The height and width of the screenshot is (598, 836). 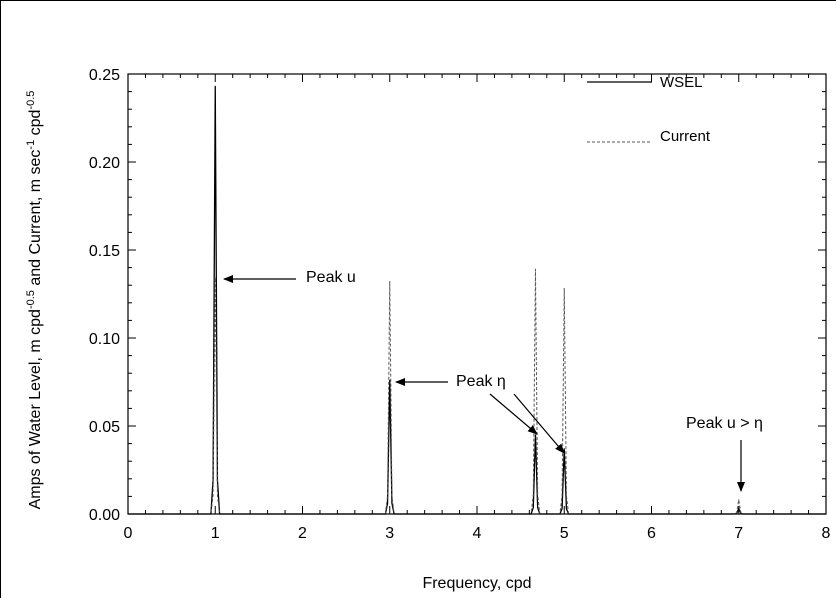 What do you see at coordinates (31, 100) in the screenshot?
I see `y-axis-title-exp3: -0.5` at bounding box center [31, 100].